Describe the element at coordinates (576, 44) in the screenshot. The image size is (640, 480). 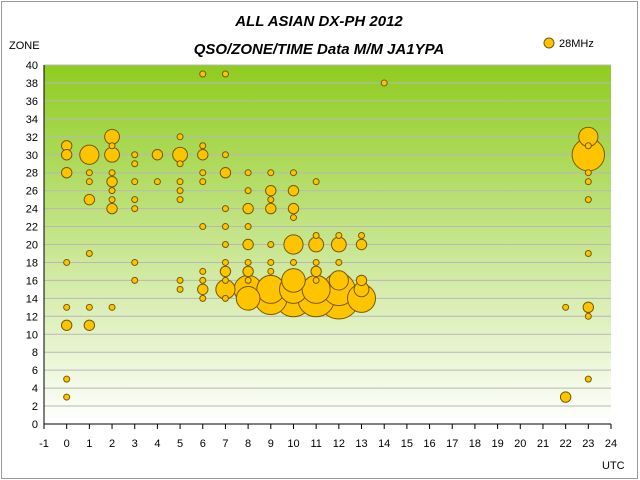
I see `legend-label-28mhz: 28MHz` at that location.